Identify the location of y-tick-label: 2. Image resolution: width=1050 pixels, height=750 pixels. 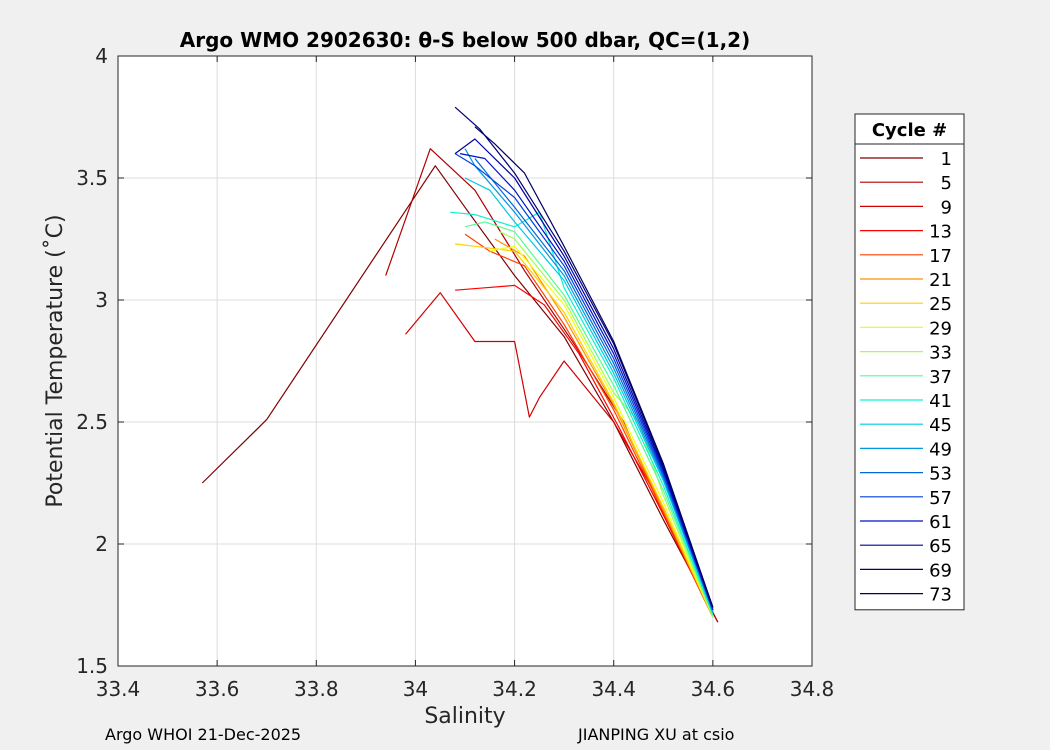
(101, 544).